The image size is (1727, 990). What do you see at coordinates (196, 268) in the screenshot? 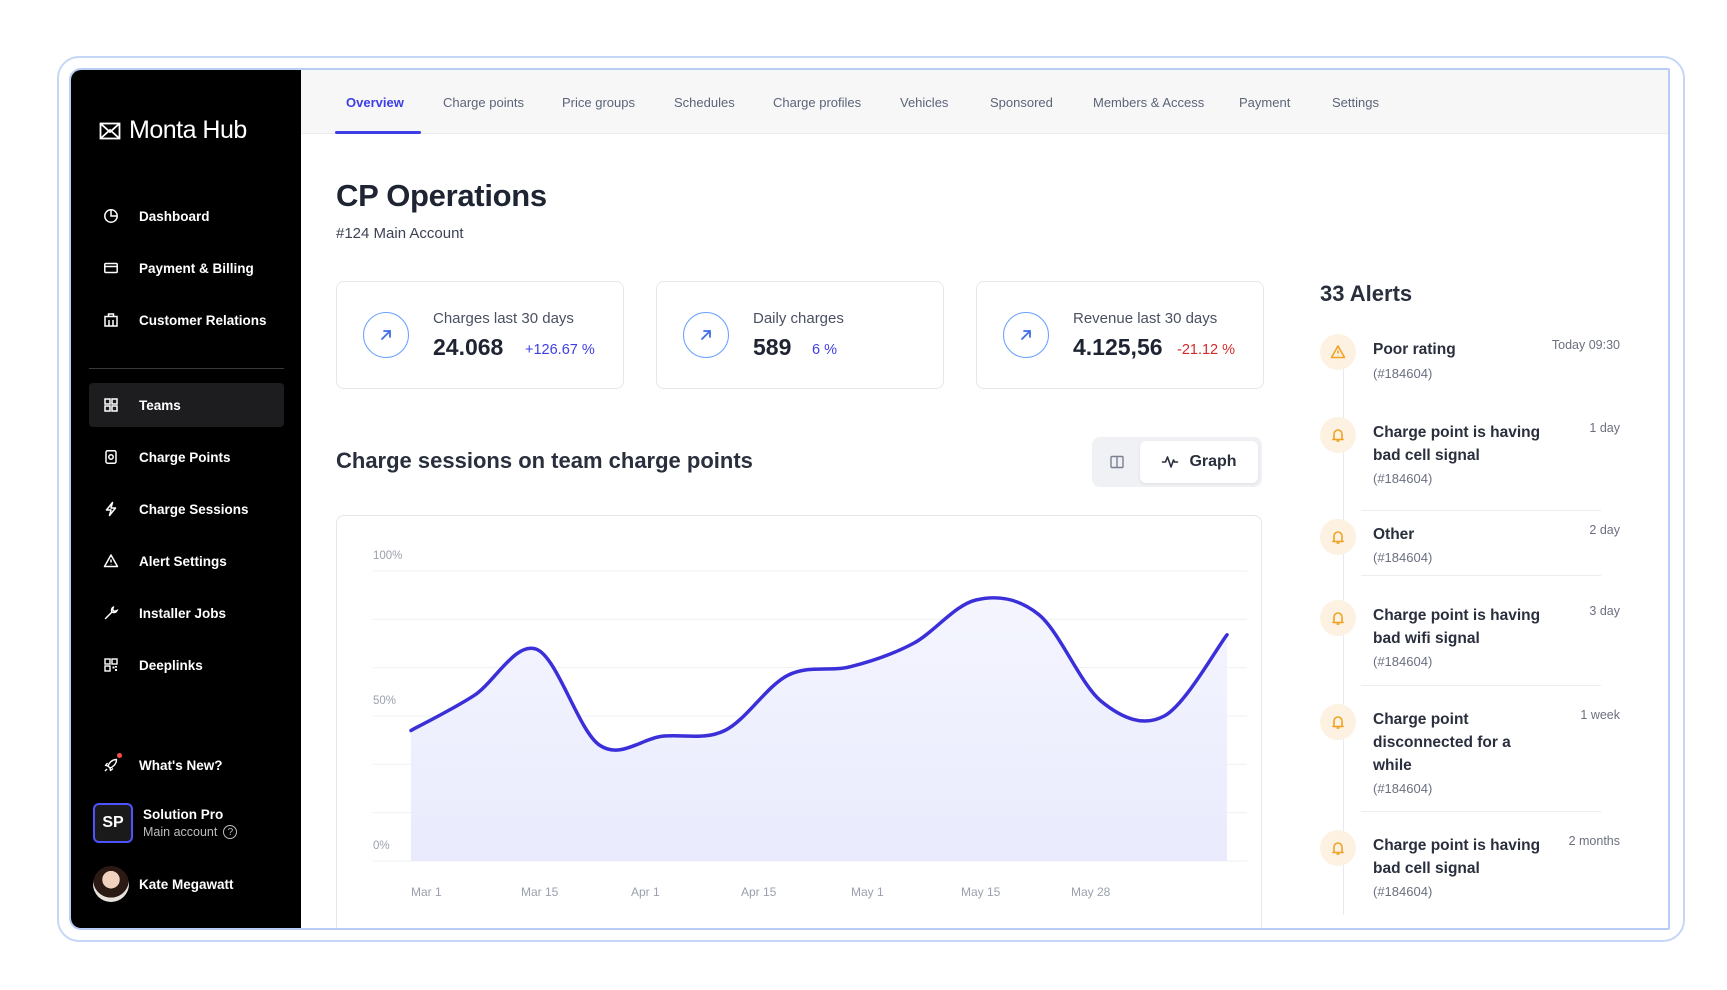
I see `sidebar-item-label: Payment & Billing` at bounding box center [196, 268].